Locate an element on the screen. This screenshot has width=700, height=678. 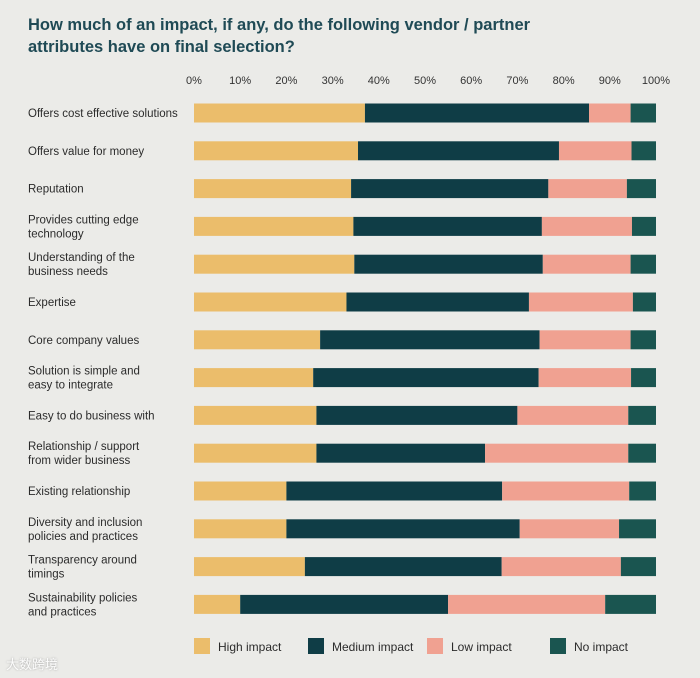
category-label: Offers cost effective solutions is located at coordinates (103, 114).